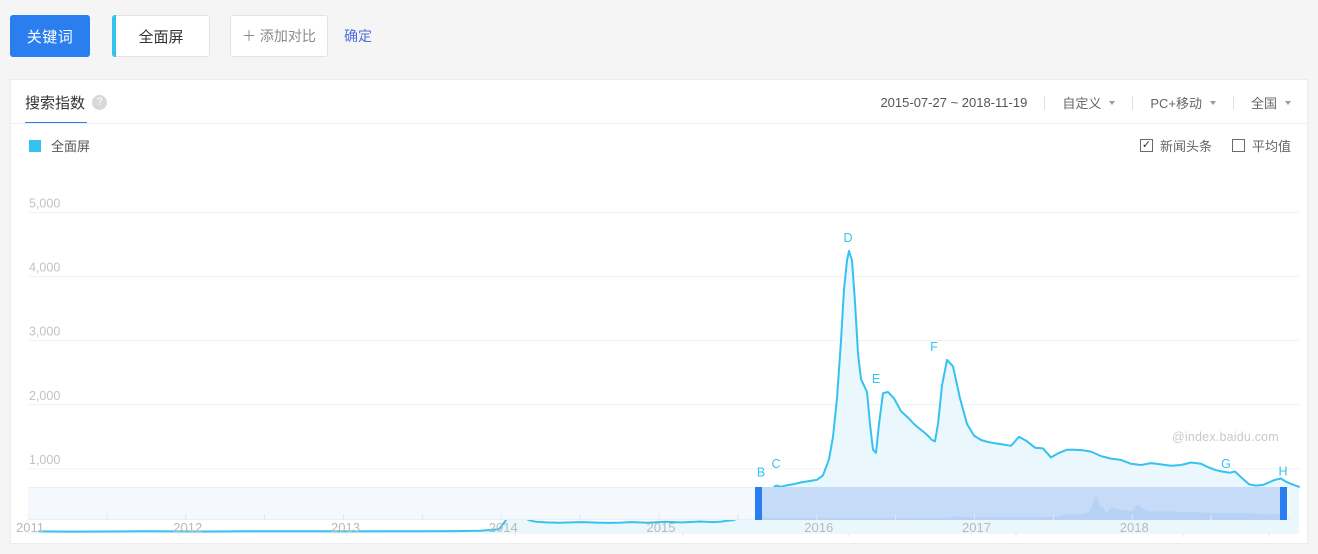 This screenshot has height=554, width=1318. What do you see at coordinates (30, 527) in the screenshot?
I see `year-label: 2011` at bounding box center [30, 527].